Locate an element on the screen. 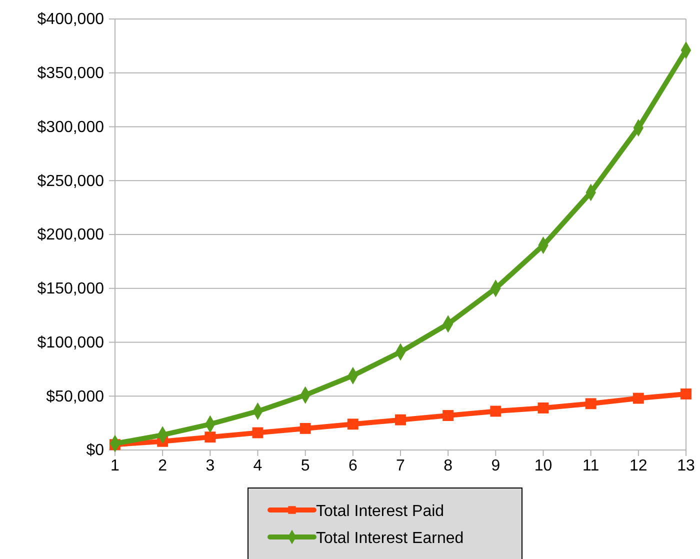  y-tick-label: $350,000 is located at coordinates (70, 73).